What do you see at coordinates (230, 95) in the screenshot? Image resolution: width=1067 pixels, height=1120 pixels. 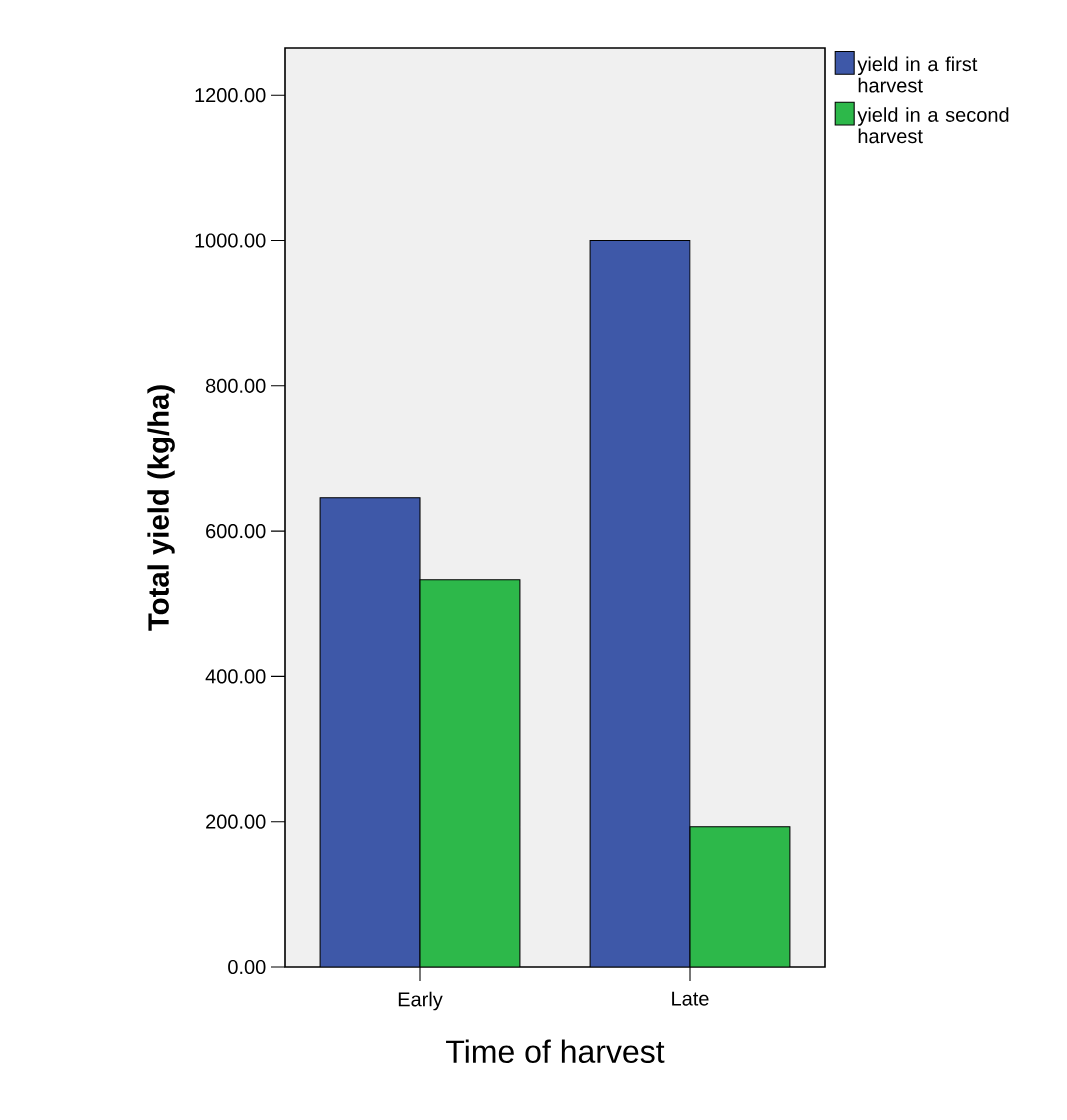 I see `y-tick-label: 1200.00` at bounding box center [230, 95].